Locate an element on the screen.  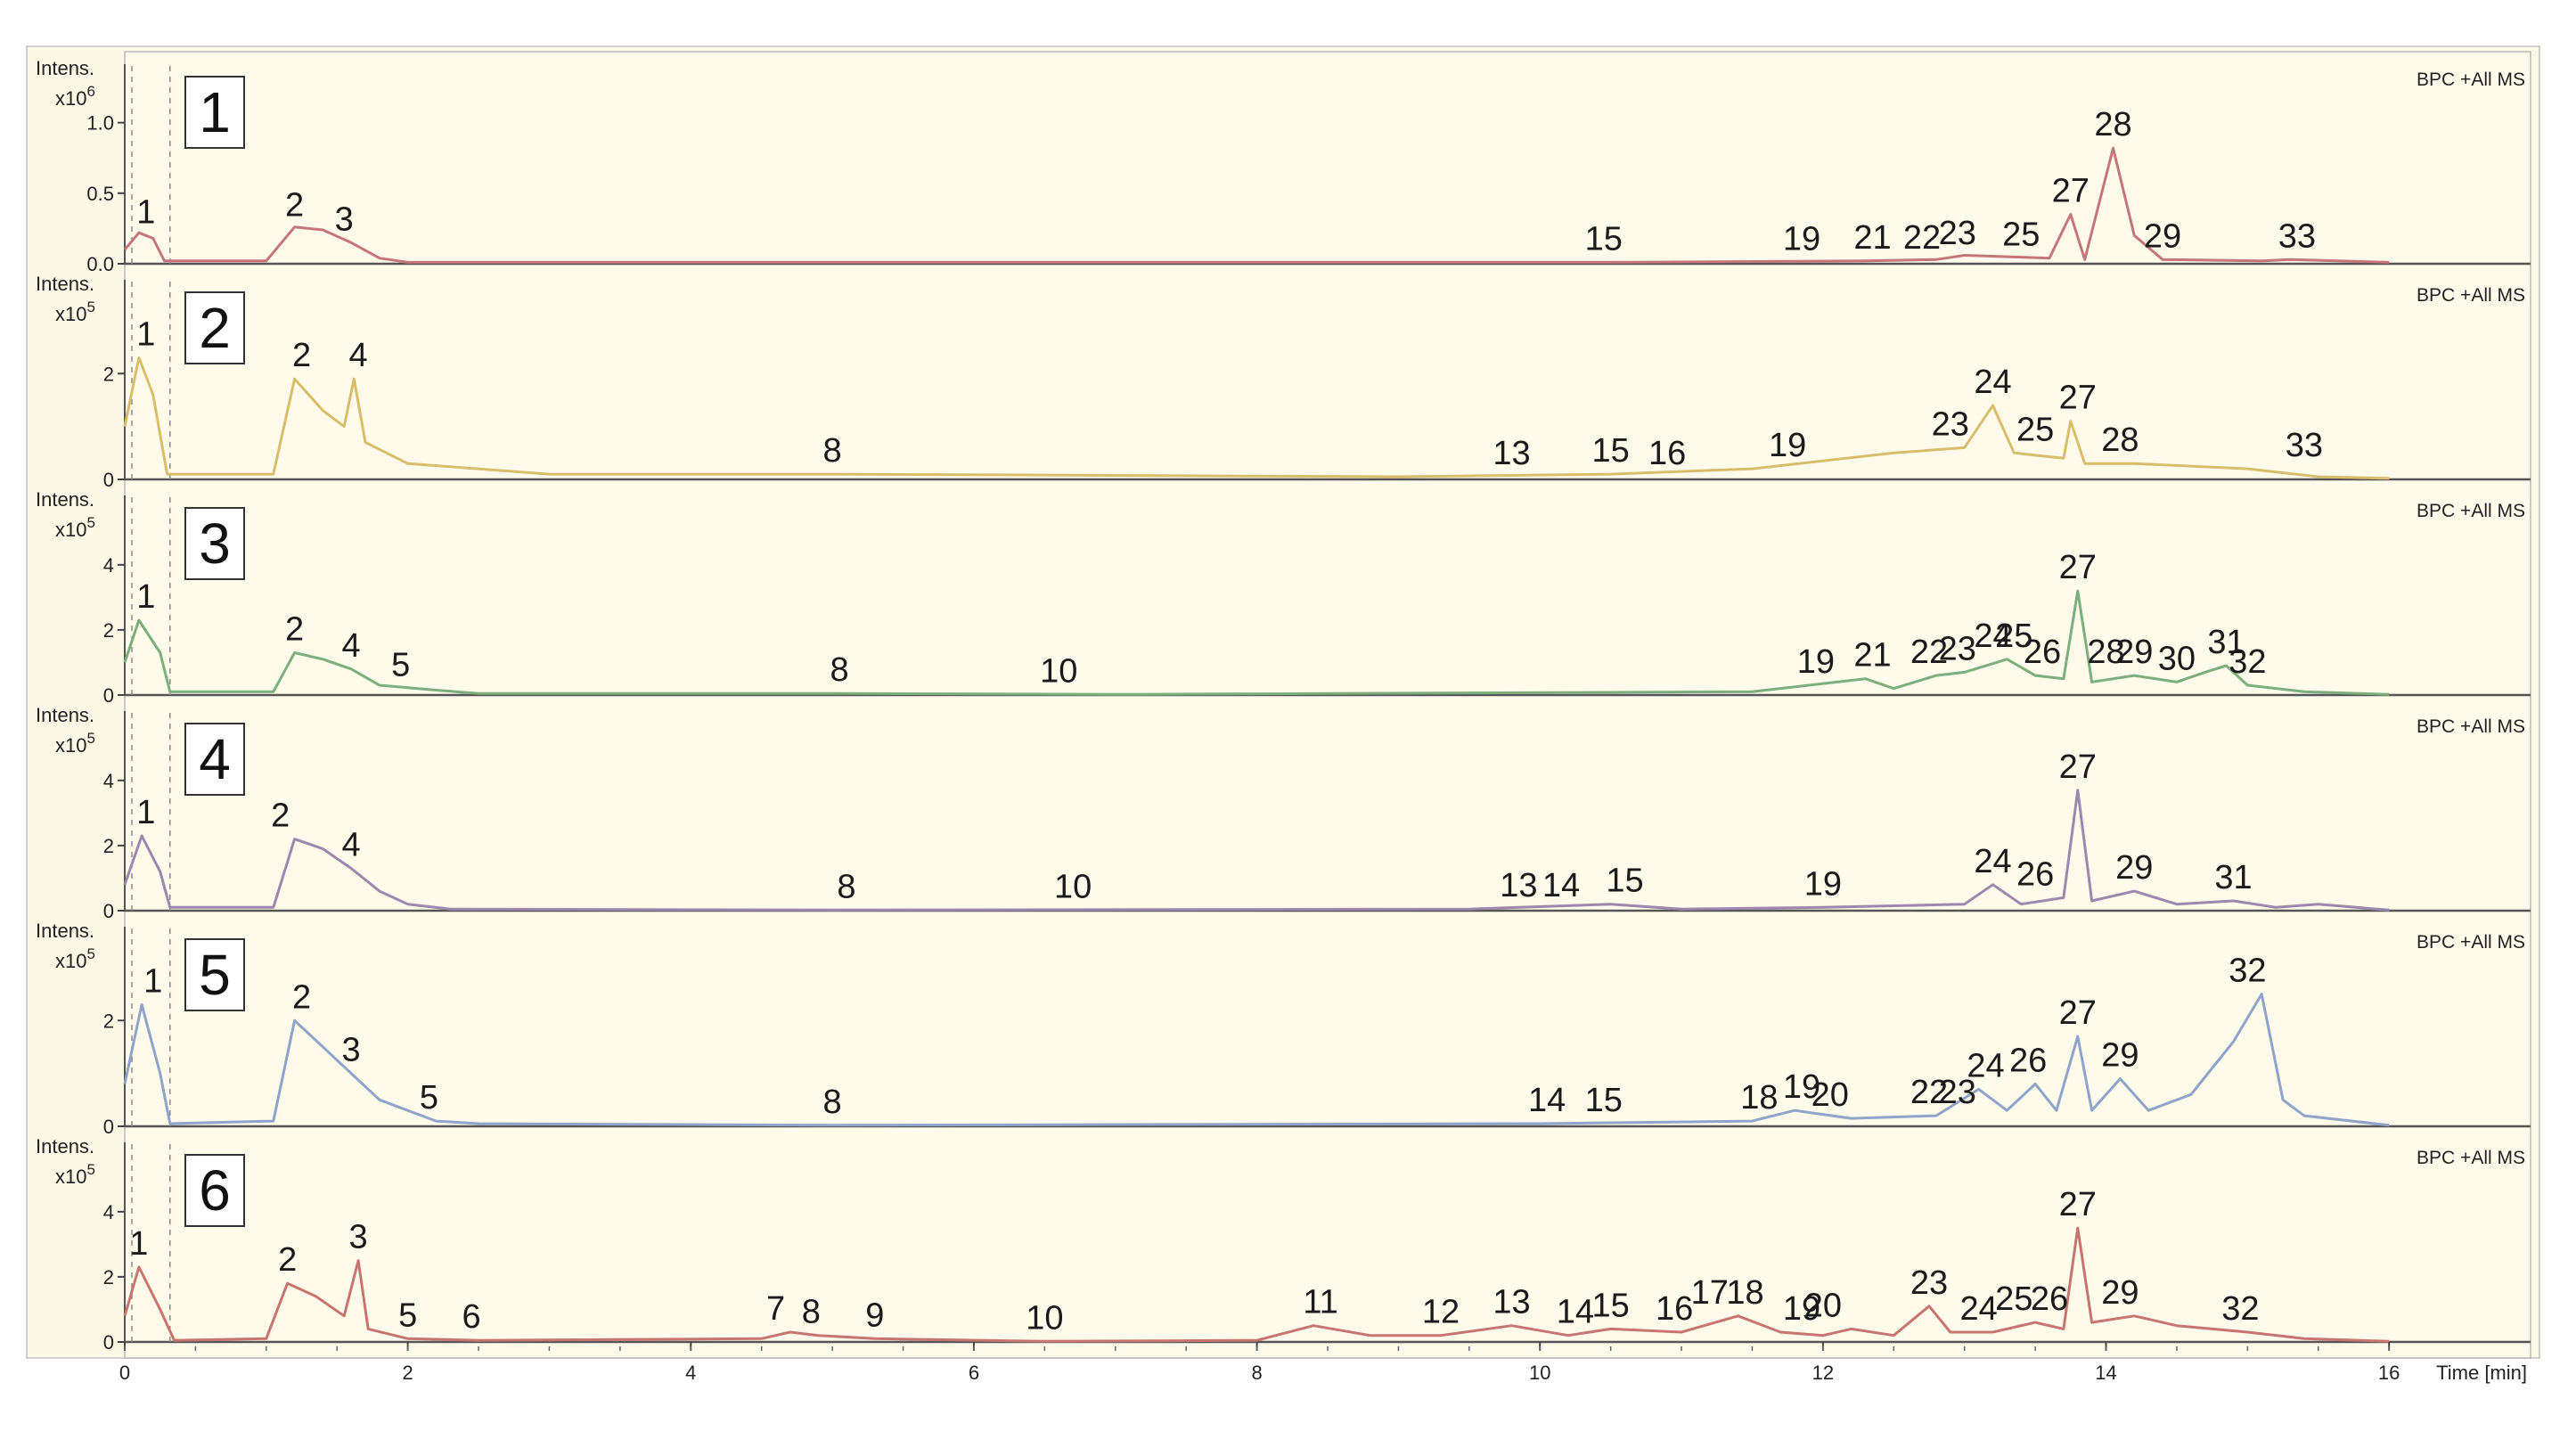
peak-label: 17 is located at coordinates (1710, 1293).